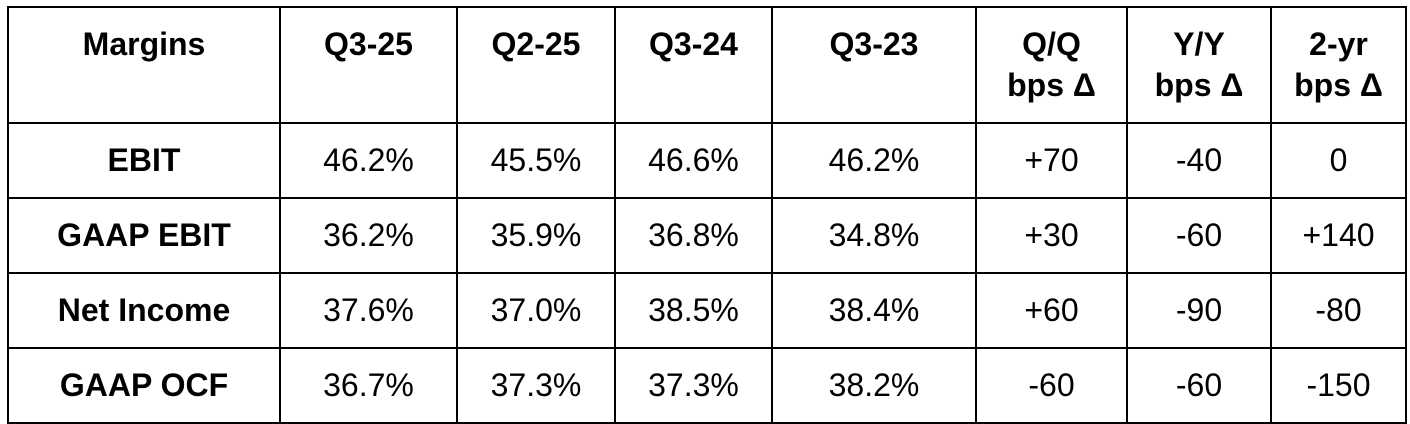 This screenshot has width=1410, height=424. Describe the element at coordinates (144, 235) in the screenshot. I see `row-label: GAAP EBIT` at that location.